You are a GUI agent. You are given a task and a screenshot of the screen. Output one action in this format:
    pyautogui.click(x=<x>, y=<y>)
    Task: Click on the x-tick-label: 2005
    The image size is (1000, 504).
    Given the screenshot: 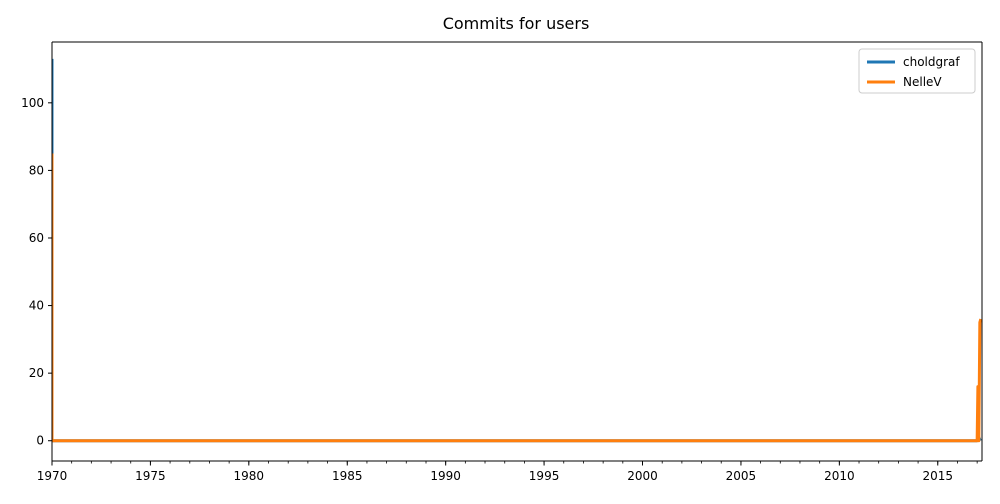 What is the action you would take?
    pyautogui.click(x=741, y=476)
    